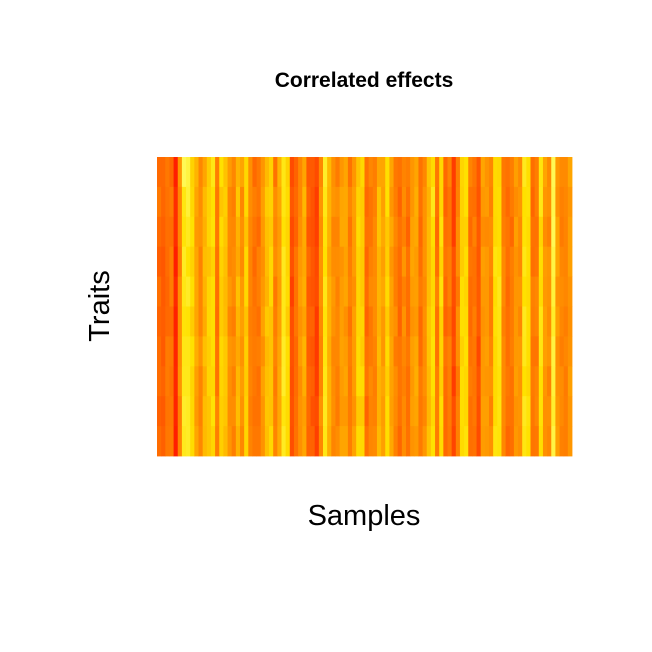 The width and height of the screenshot is (652, 652). Describe the element at coordinates (100, 305) in the screenshot. I see `y-axis-label: Traits` at that location.